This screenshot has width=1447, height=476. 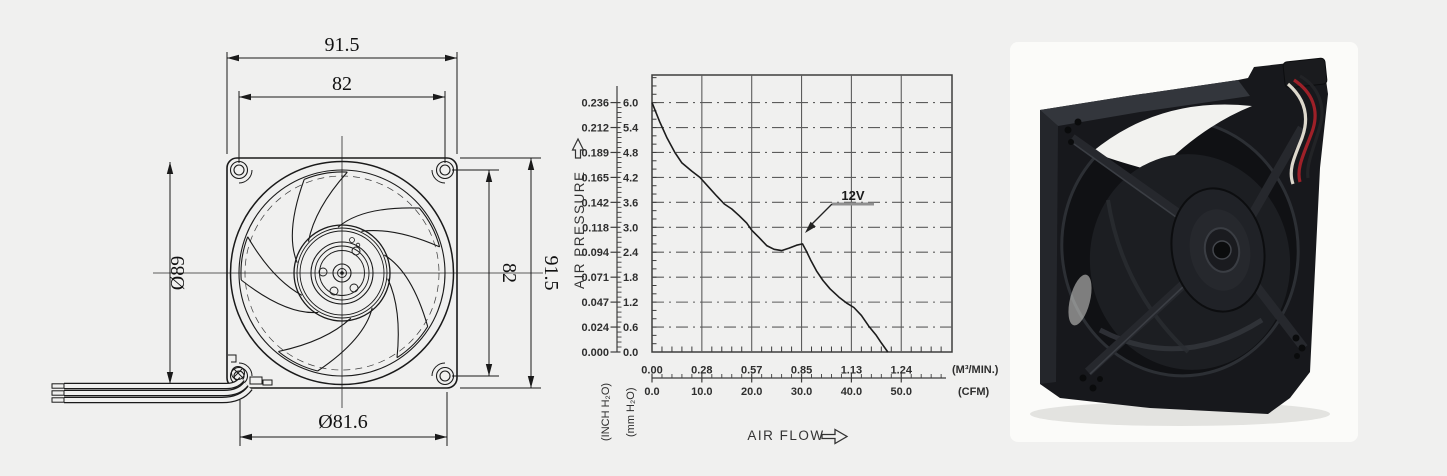 What do you see at coordinates (152, 390) in the screenshot?
I see `lead-wires` at bounding box center [152, 390].